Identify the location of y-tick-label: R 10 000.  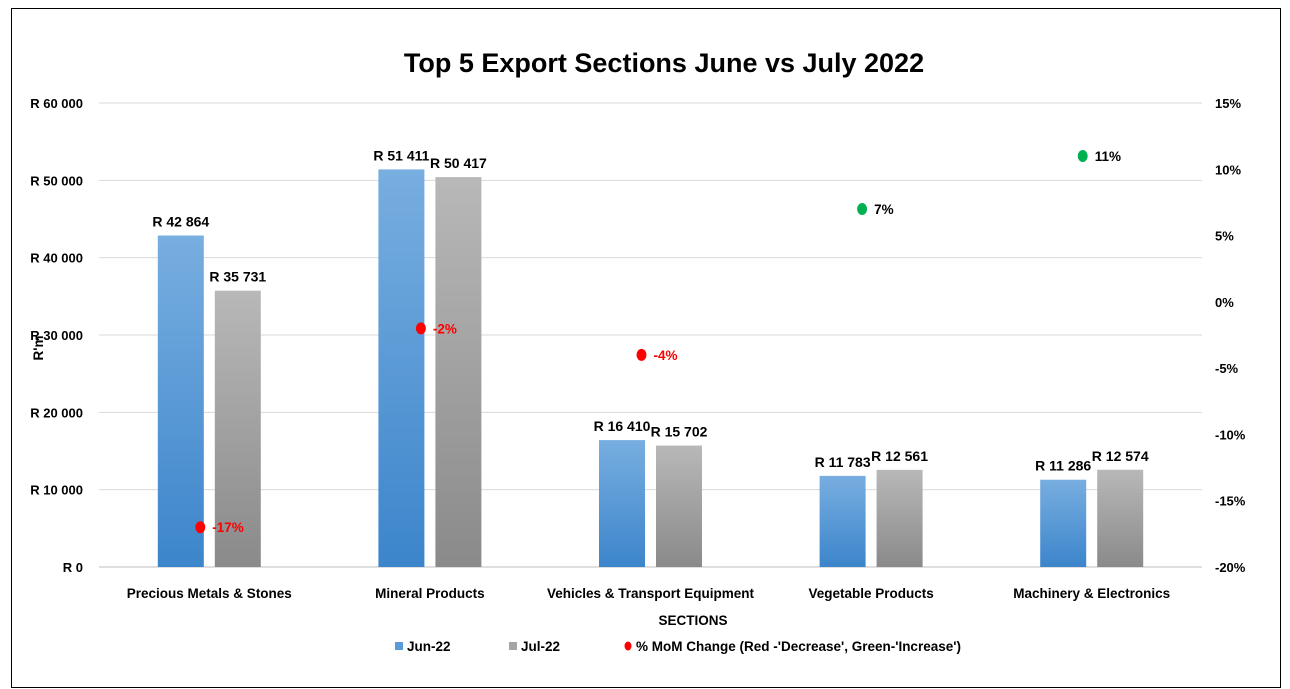
(56, 490).